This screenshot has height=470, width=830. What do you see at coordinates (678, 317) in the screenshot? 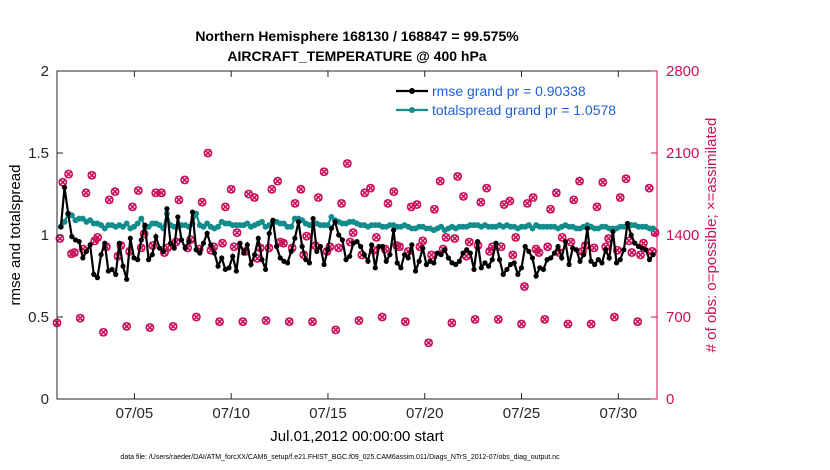
I see `y-tick-label-right: 700` at bounding box center [678, 317].